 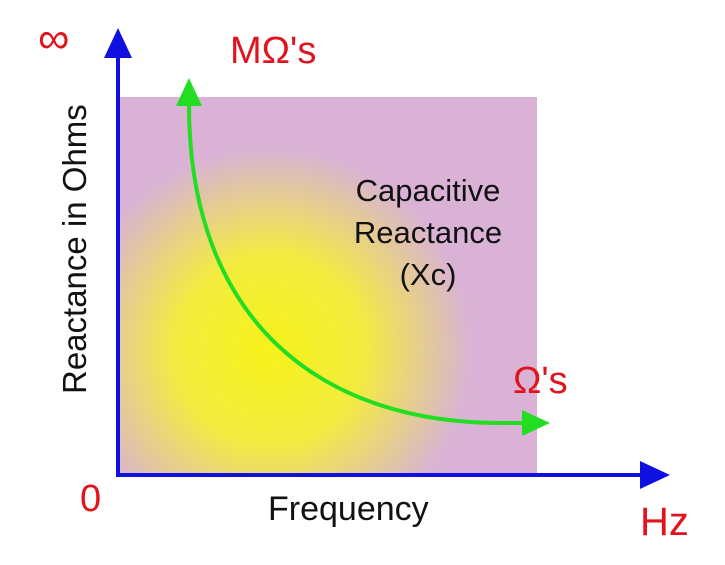 What do you see at coordinates (74, 249) in the screenshot?
I see `y-axis-label: Reactance in Ohms` at bounding box center [74, 249].